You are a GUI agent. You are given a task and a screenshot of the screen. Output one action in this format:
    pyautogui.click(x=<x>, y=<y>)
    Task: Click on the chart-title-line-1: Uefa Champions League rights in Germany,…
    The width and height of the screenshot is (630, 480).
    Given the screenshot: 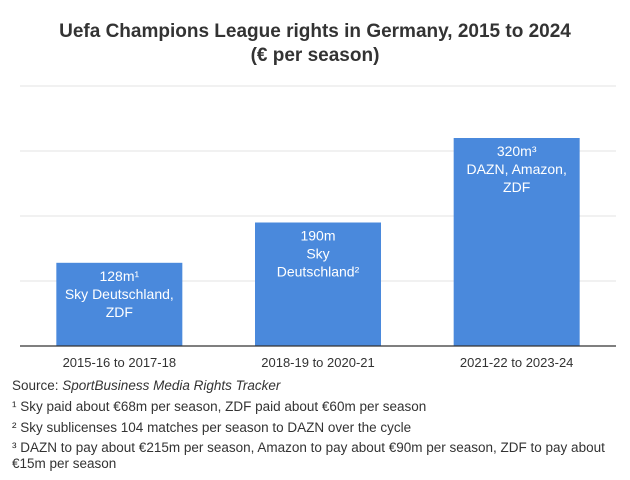 What is the action you would take?
    pyautogui.click(x=315, y=31)
    